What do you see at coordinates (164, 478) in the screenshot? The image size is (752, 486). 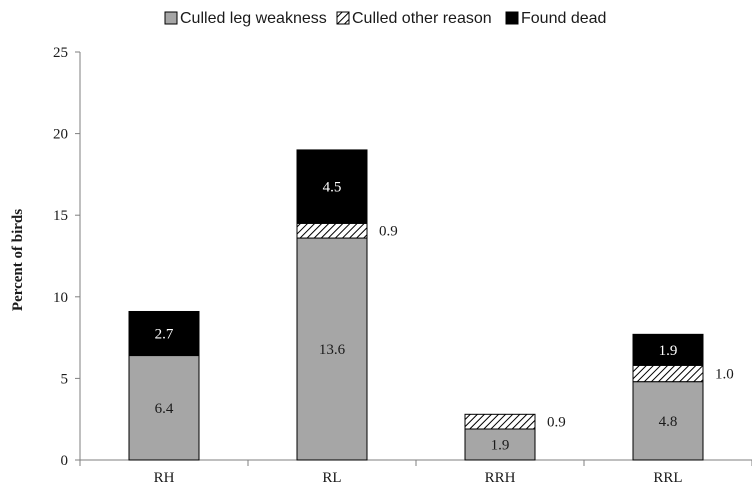 I see `x-tick-label: RH` at bounding box center [164, 478].